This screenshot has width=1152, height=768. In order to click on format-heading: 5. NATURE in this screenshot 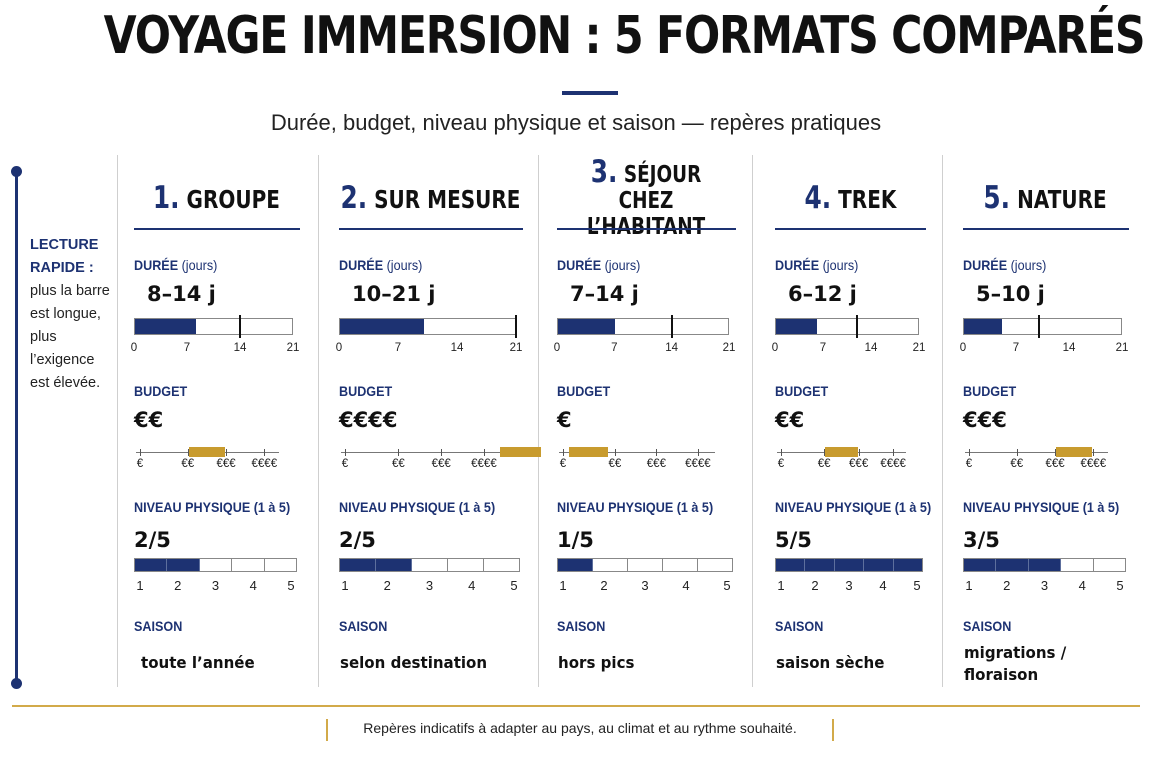, I will do `click(1045, 199)`.